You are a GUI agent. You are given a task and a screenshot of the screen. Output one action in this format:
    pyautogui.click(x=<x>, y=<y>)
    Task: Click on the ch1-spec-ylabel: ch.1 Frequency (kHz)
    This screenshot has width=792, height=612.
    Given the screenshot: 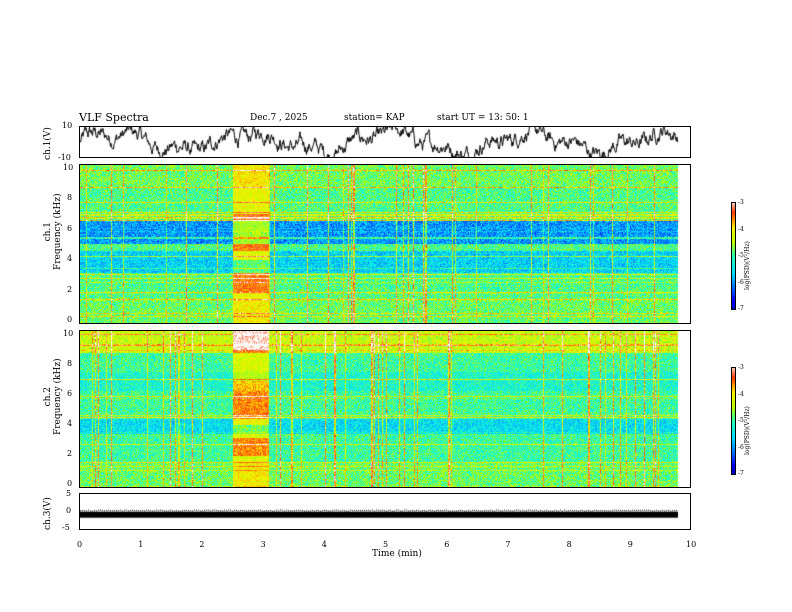 What is the action you would take?
    pyautogui.click(x=53, y=231)
    